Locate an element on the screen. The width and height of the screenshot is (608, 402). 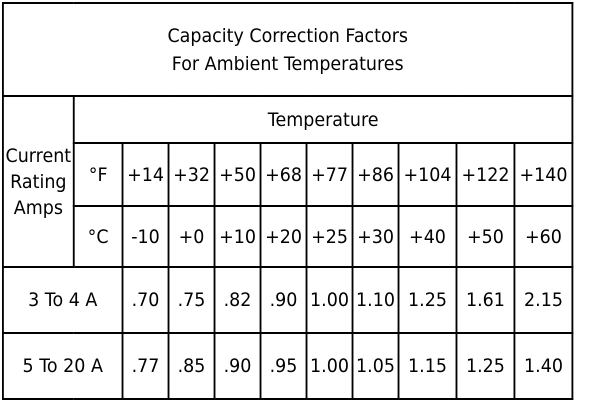
factor-cell: 1.05 is located at coordinates (375, 366).